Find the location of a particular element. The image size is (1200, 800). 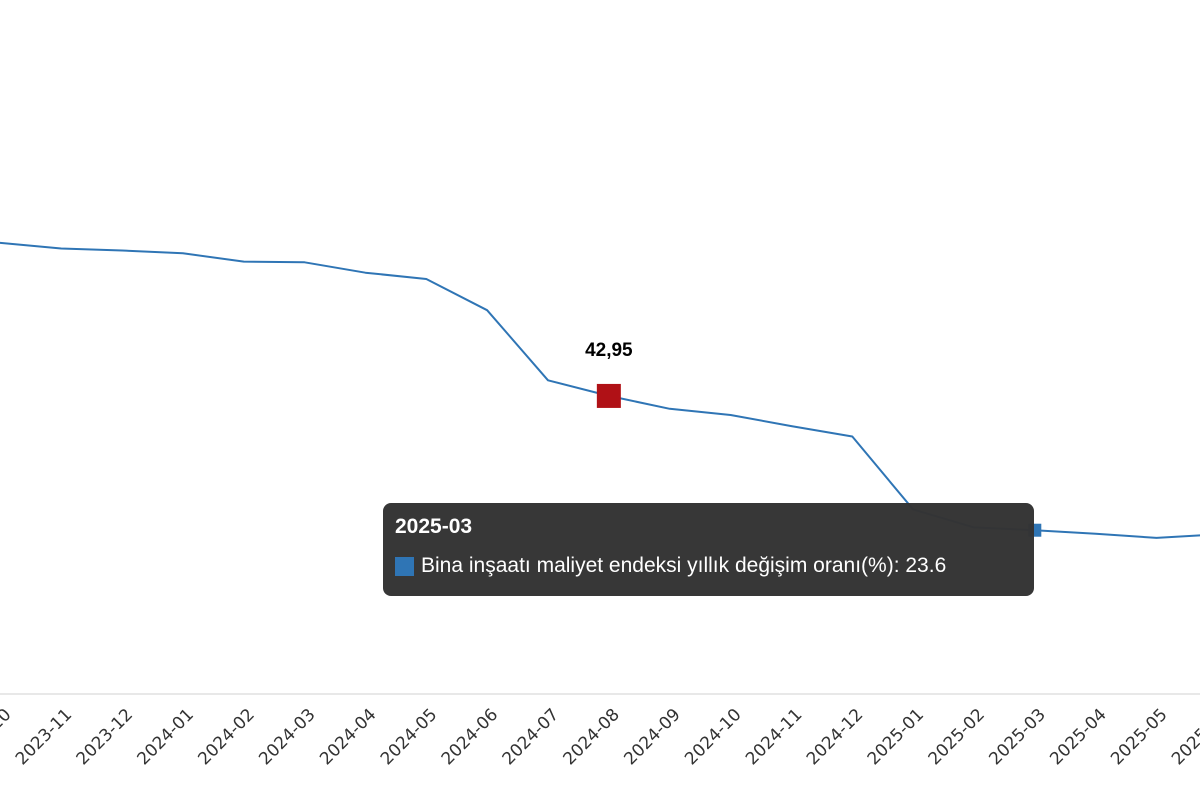

data-labels: 42,95 is located at coordinates (609, 350).